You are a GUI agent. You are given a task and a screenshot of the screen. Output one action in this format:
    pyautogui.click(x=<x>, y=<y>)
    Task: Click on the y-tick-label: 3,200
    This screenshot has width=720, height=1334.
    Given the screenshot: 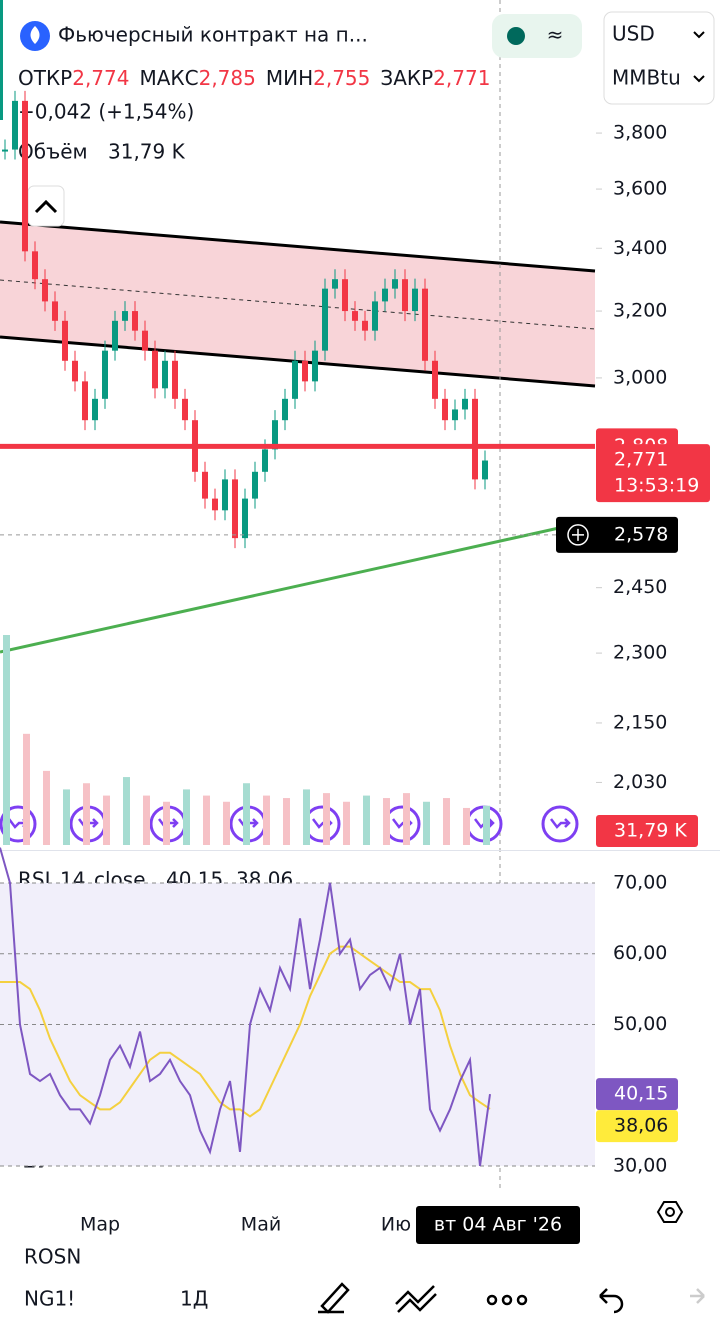 What is the action you would take?
    pyautogui.click(x=640, y=311)
    